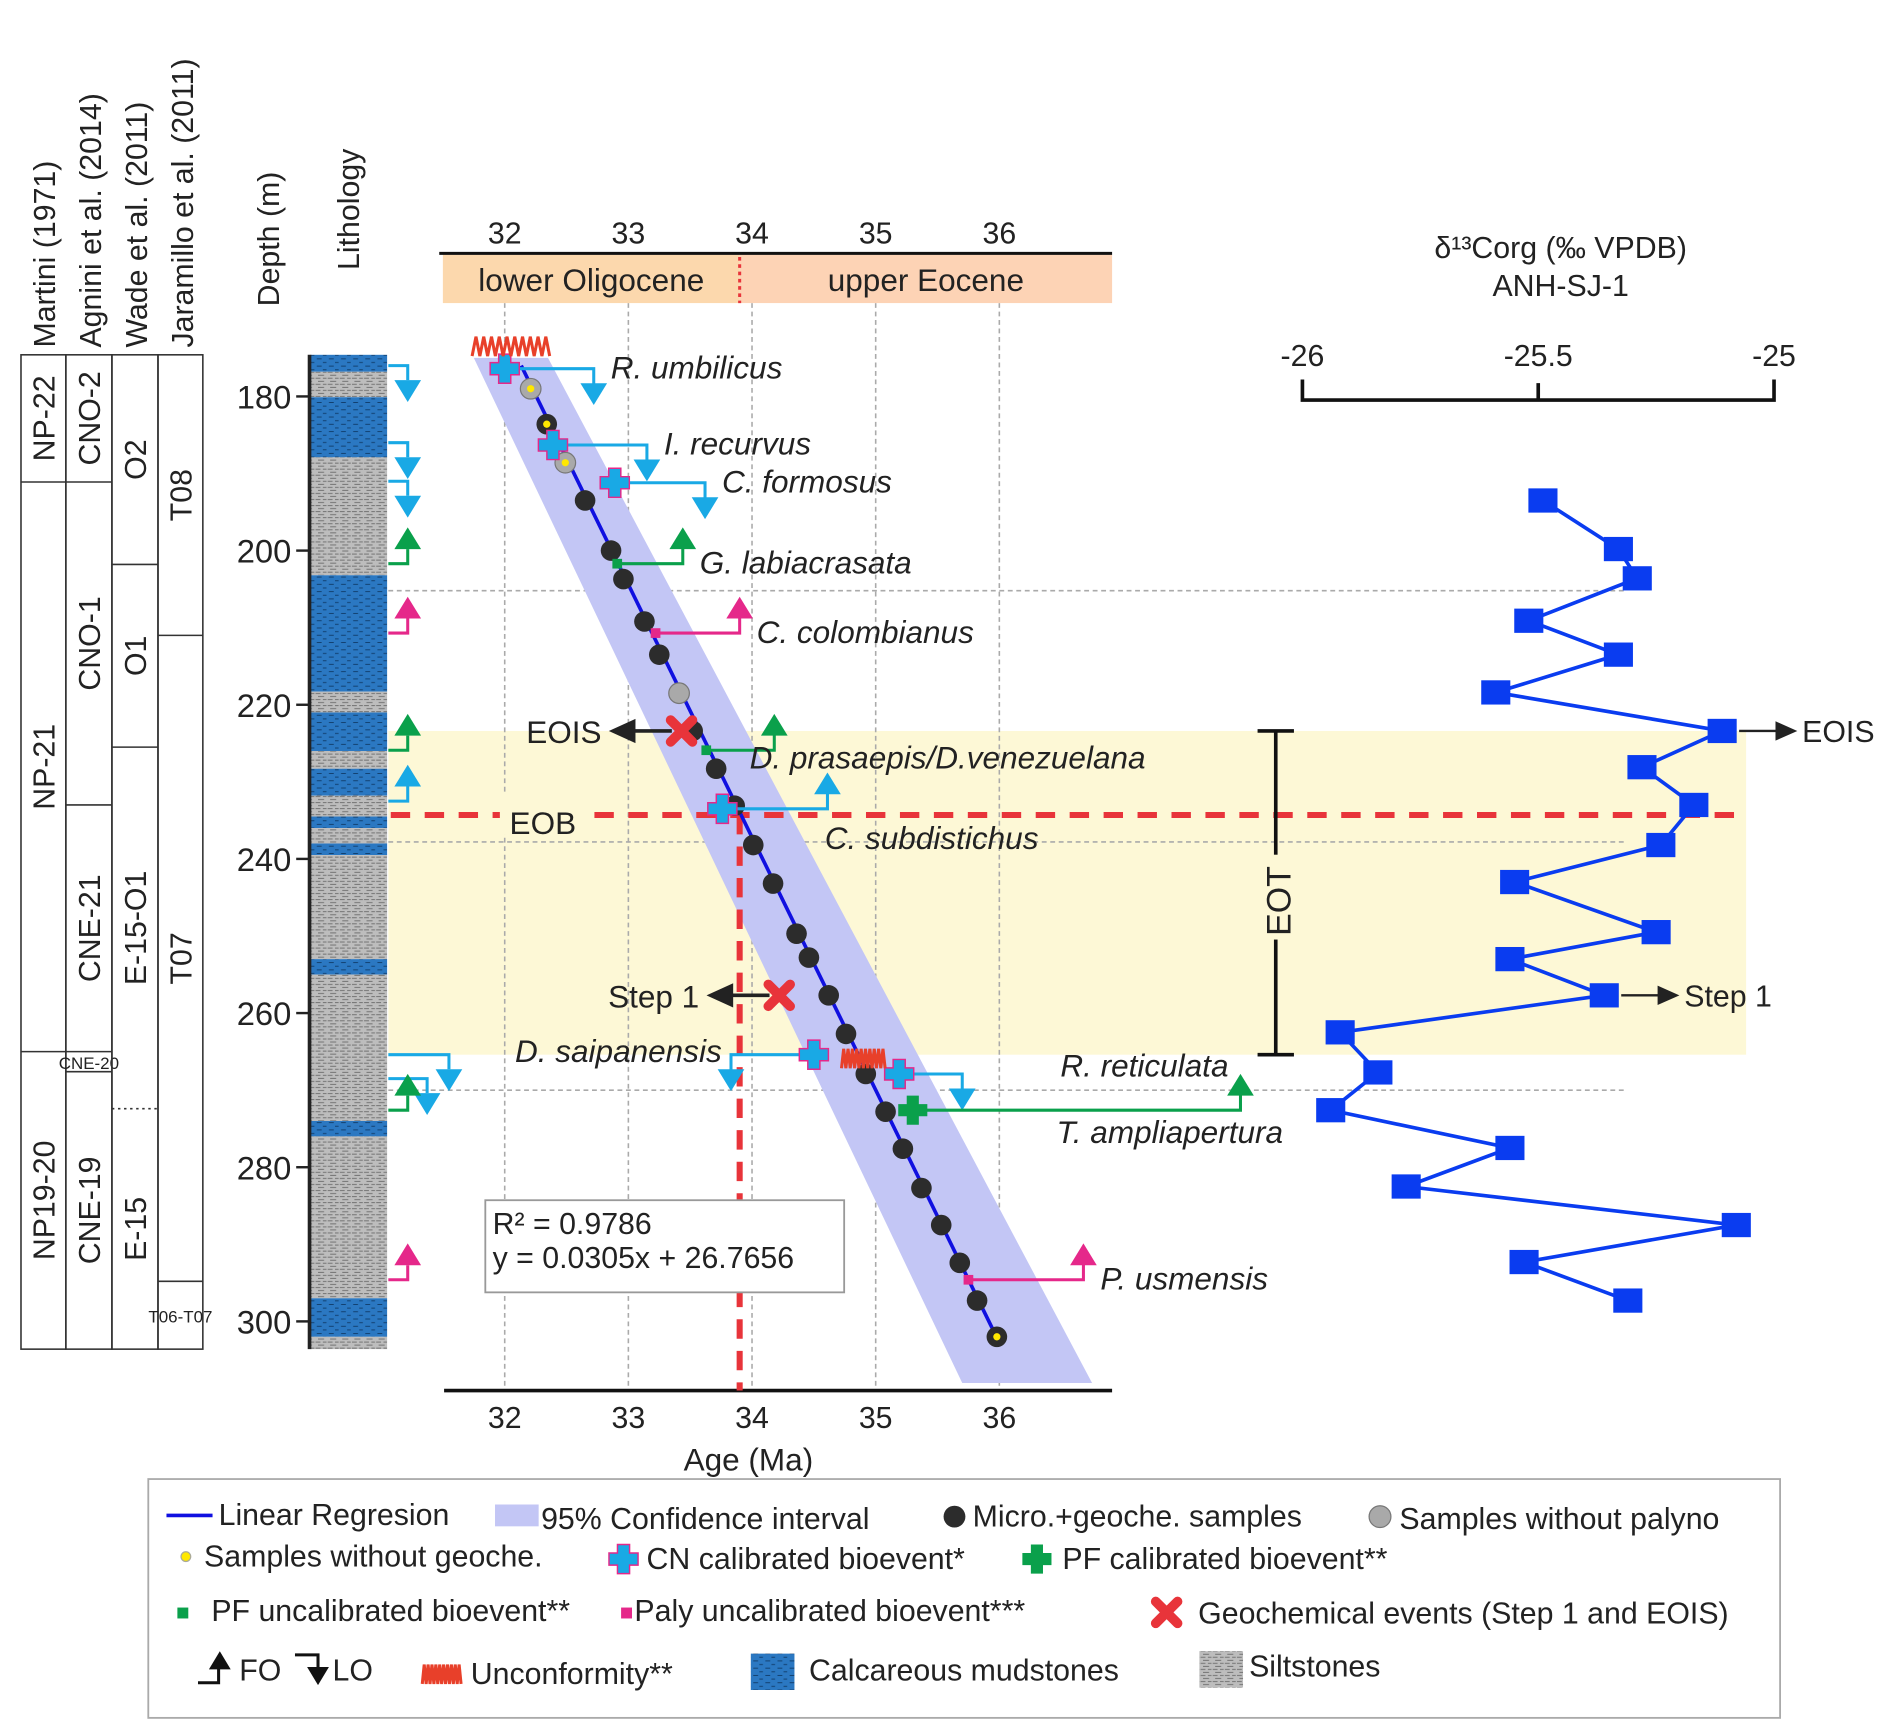  What do you see at coordinates (1560, 248) in the screenshot?
I see `d13c-title: δ¹³Corg (‰ VPDB)` at bounding box center [1560, 248].